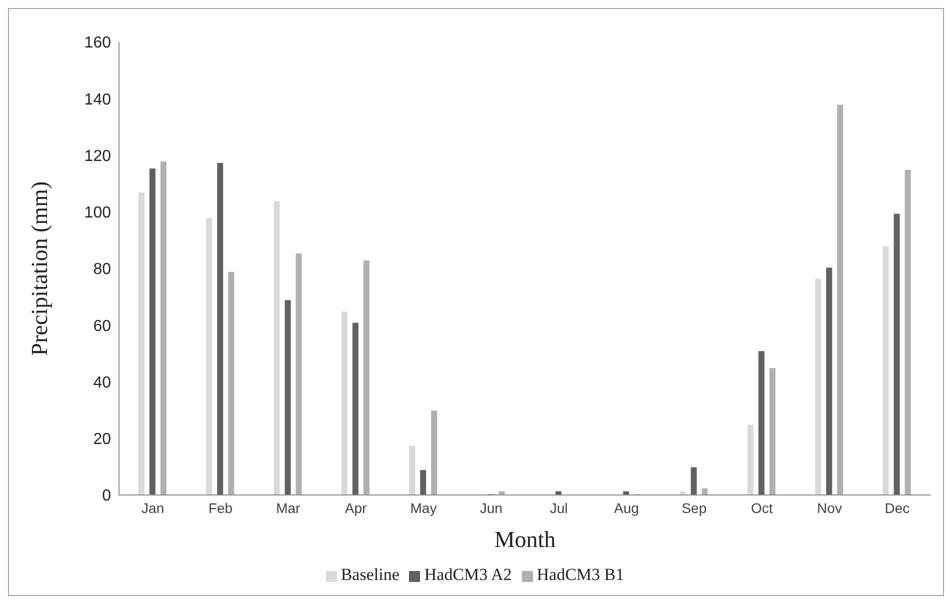 Image resolution: width=950 pixels, height=602 pixels. What do you see at coordinates (491, 508) in the screenshot?
I see `x-tick-label: Jun` at bounding box center [491, 508].